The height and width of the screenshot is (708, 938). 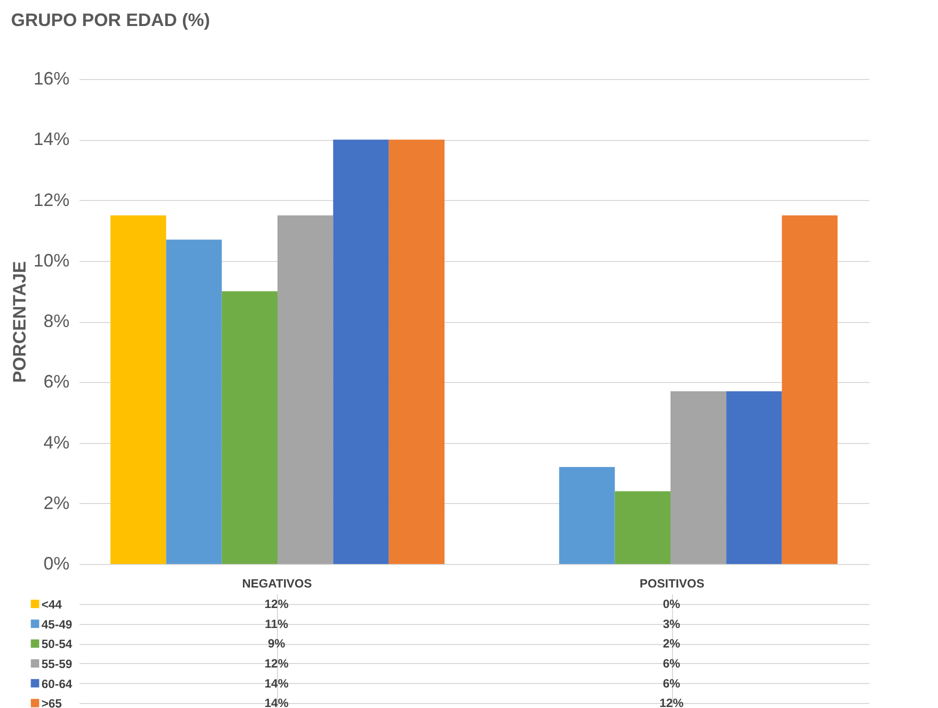 I want to click on chart-title: GRUPO POR EDAD (%), so click(x=110, y=20).